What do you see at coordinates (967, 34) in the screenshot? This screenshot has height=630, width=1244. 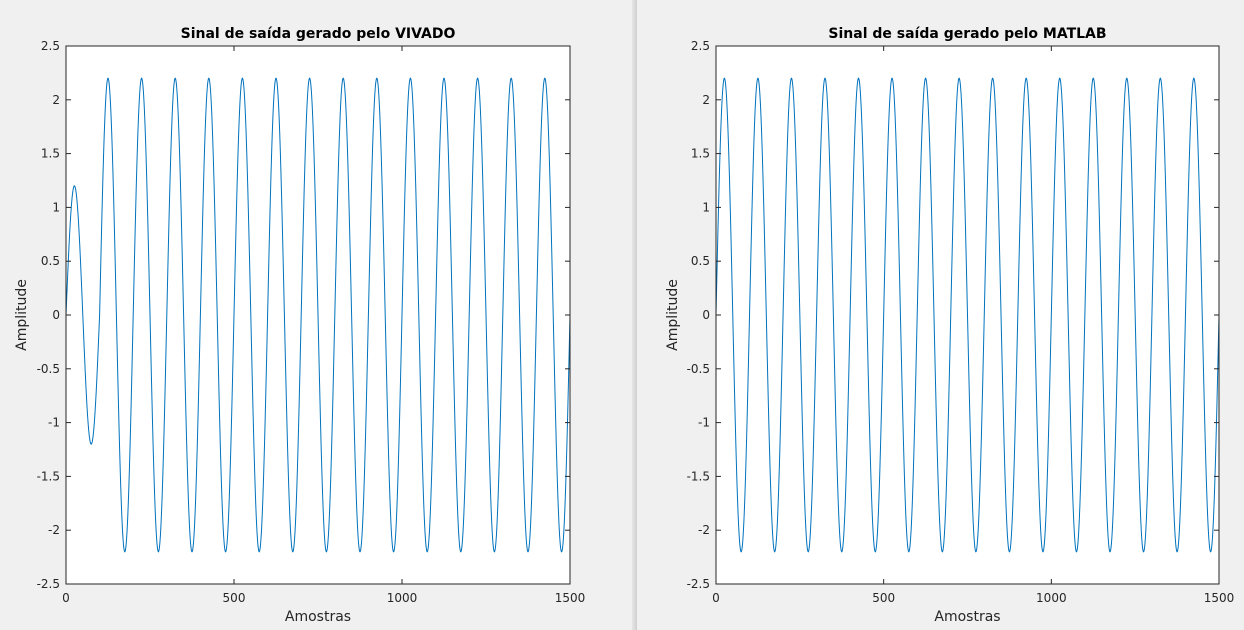 I see `chart-title: Sinal de saída gerado pelo MATLAB` at bounding box center [967, 34].